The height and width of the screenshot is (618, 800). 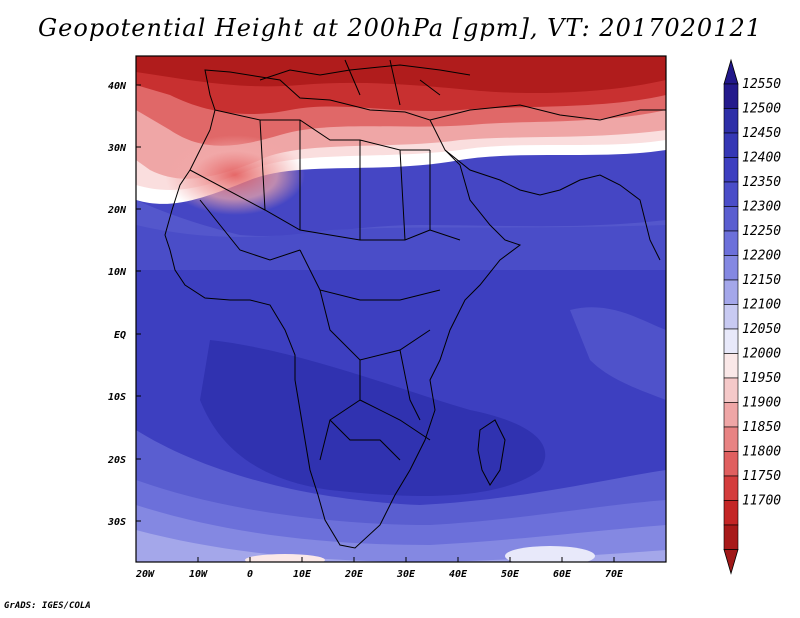 What do you see at coordinates (562, 574) in the screenshot?
I see `lon-label: 60E` at bounding box center [562, 574].